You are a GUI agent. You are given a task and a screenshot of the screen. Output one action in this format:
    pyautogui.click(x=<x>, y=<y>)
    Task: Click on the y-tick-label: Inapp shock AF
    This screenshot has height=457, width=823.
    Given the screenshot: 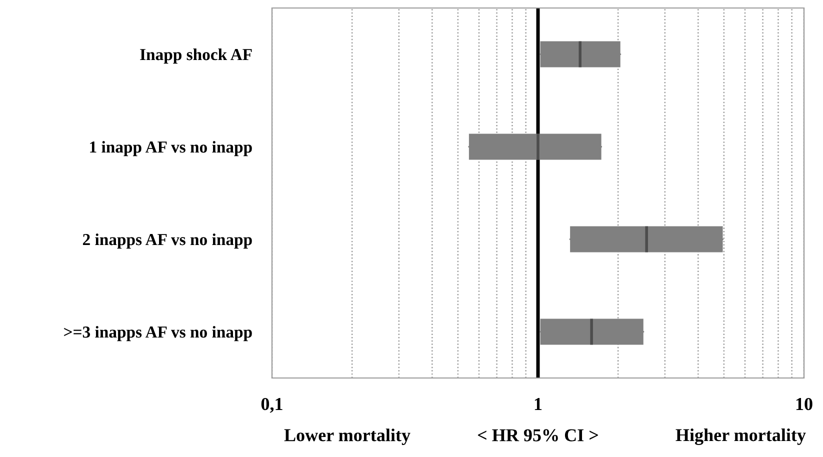 What is the action you would take?
    pyautogui.click(x=196, y=56)
    